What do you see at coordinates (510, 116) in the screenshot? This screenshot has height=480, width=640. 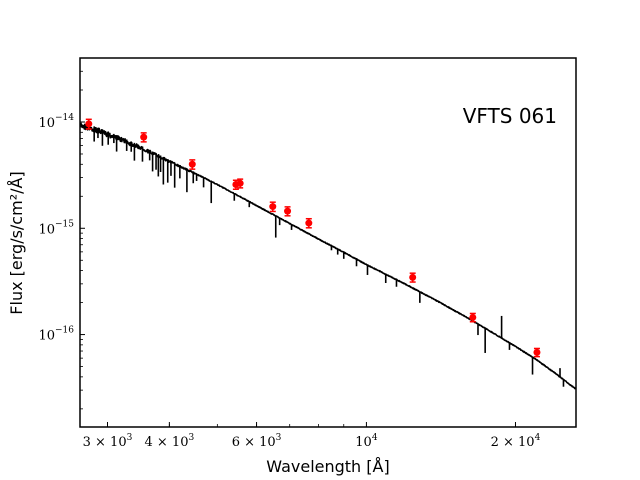 I see `object-annotation: VFTS 061` at bounding box center [510, 116].